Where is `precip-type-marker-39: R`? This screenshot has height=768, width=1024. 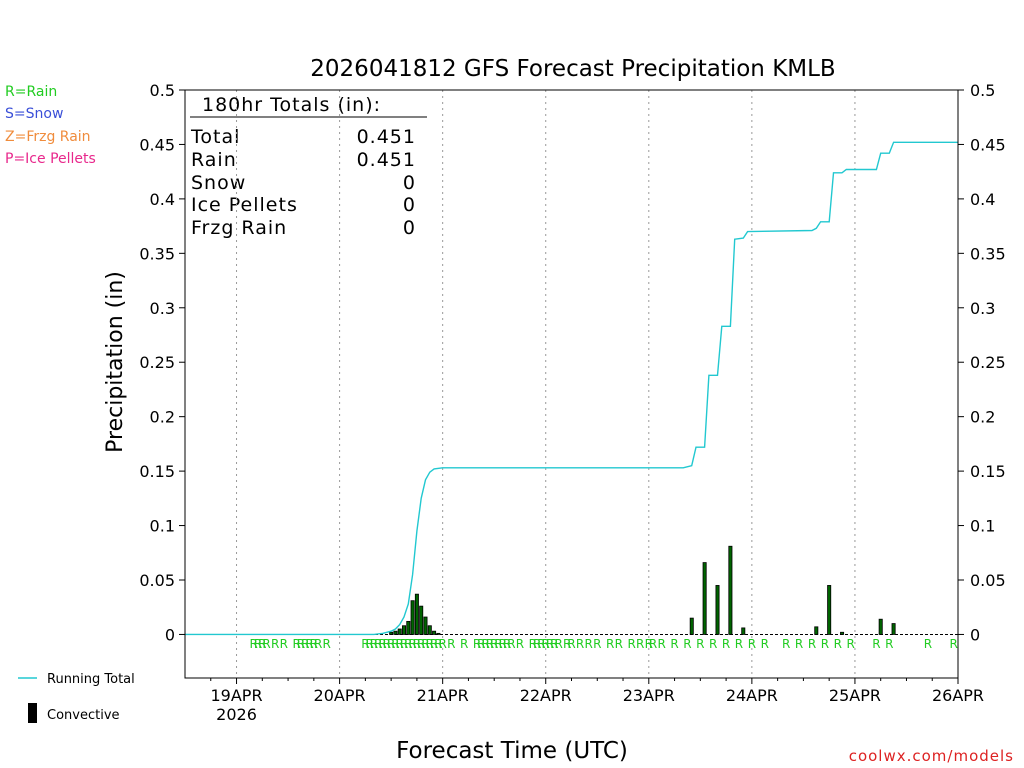 precip-type-marker-39: R is located at coordinates (498, 644).